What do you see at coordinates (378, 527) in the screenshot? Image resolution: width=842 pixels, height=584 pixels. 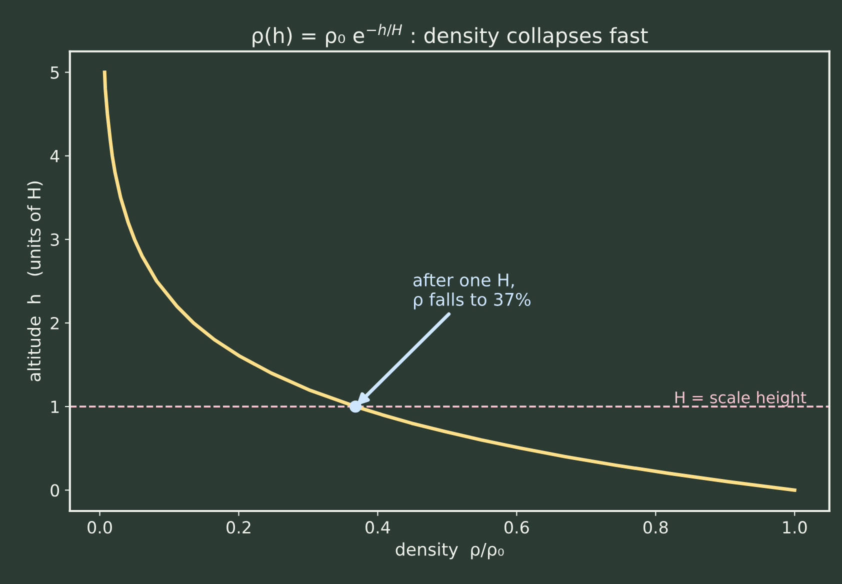 I see `x-tick-label: 0.4` at bounding box center [378, 527].